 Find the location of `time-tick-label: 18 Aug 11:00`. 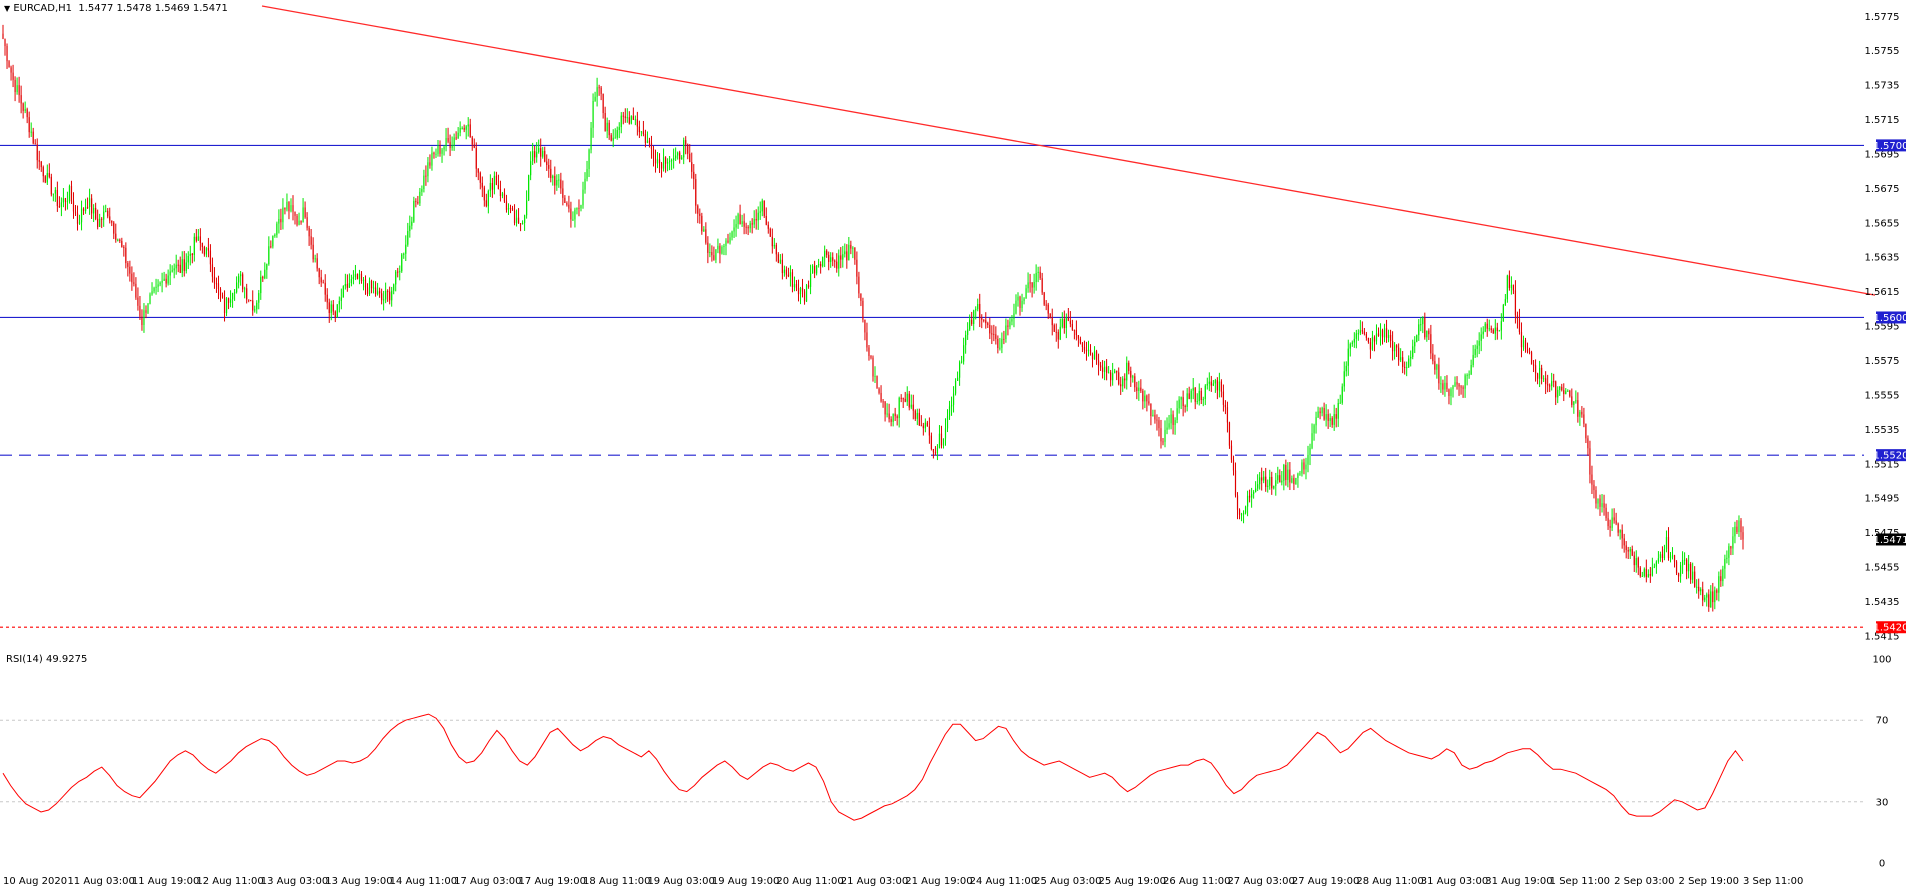

time-tick-label: 18 Aug 11:00 is located at coordinates (616, 881).